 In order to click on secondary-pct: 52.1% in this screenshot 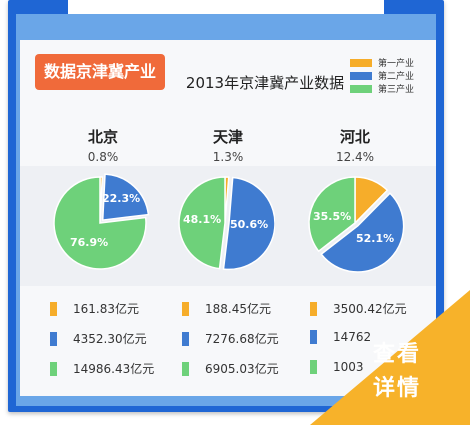, I will do `click(375, 238)`.